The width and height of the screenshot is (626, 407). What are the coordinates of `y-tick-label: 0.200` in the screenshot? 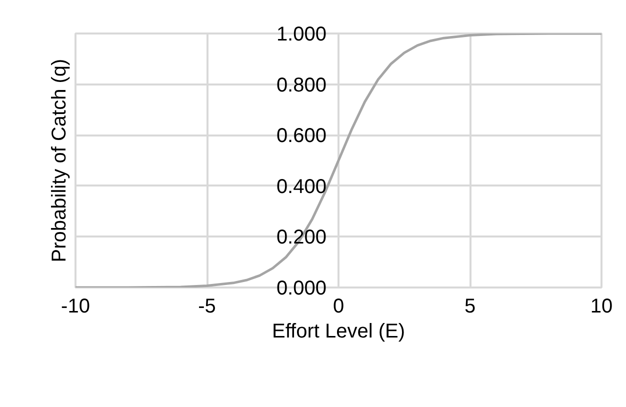 It's located at (301, 237).